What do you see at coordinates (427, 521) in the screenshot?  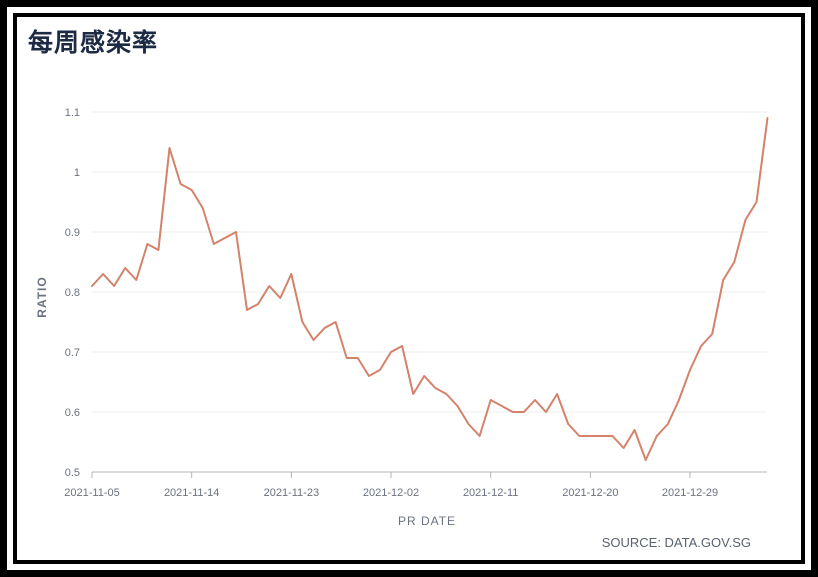 I see `x-axis-title: PR DATE` at bounding box center [427, 521].